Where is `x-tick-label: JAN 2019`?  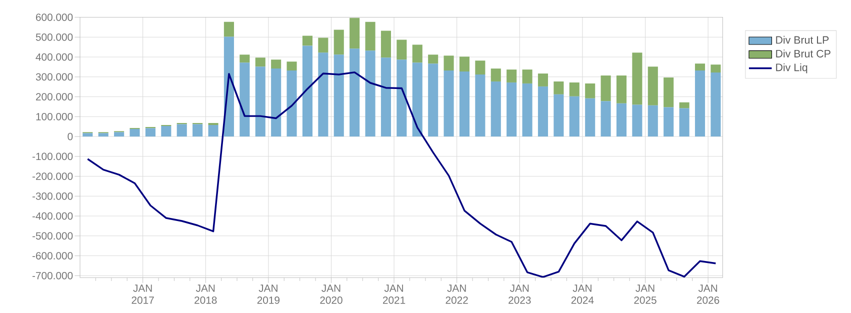
x-tick-label: JAN 2019 is located at coordinates (268, 294).